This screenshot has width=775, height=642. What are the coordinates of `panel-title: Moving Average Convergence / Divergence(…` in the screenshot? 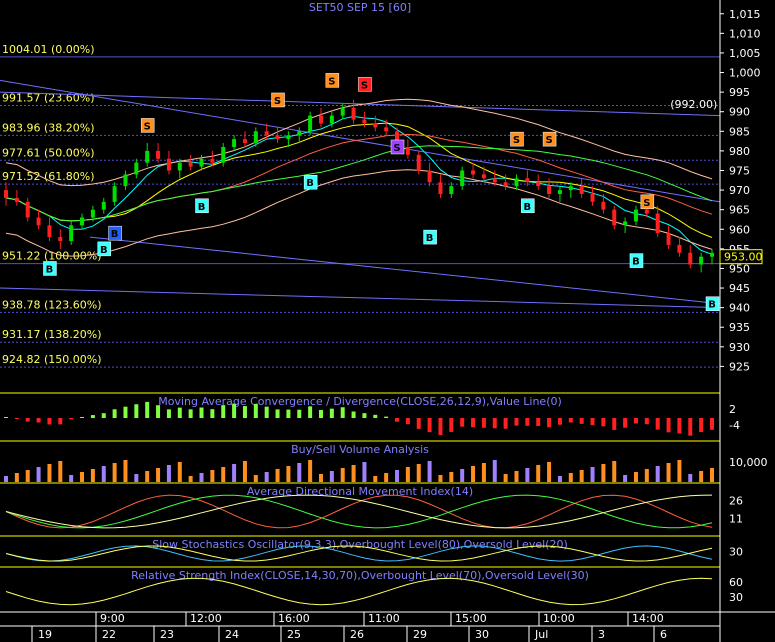 It's located at (360, 401).